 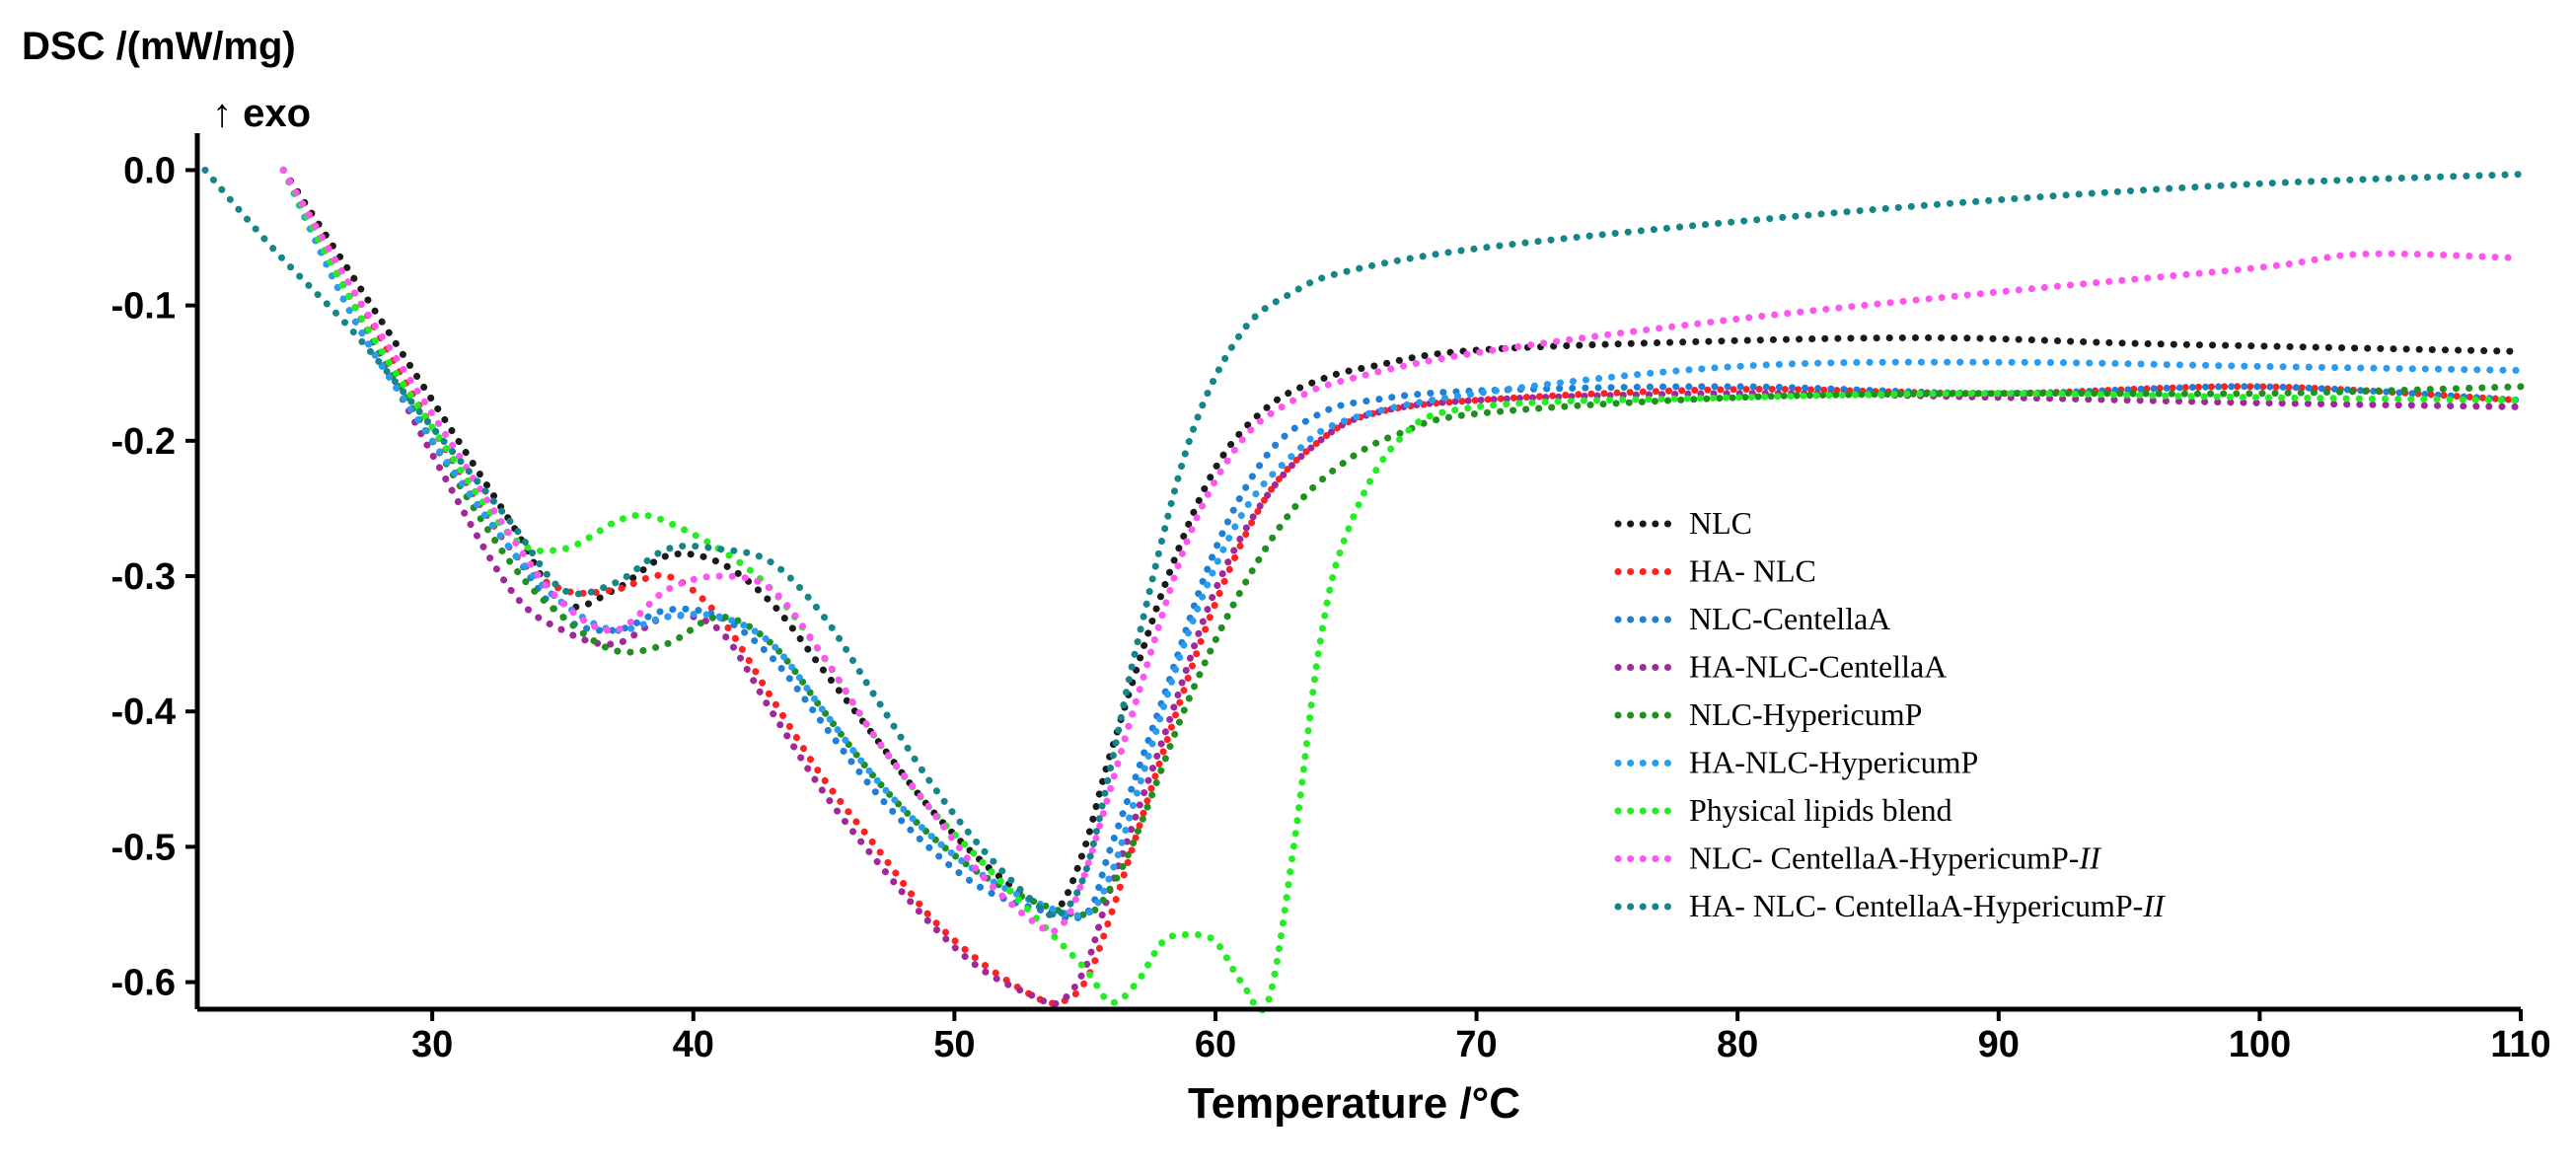 I want to click on x-tick-label: 100, so click(x=2260, y=1044).